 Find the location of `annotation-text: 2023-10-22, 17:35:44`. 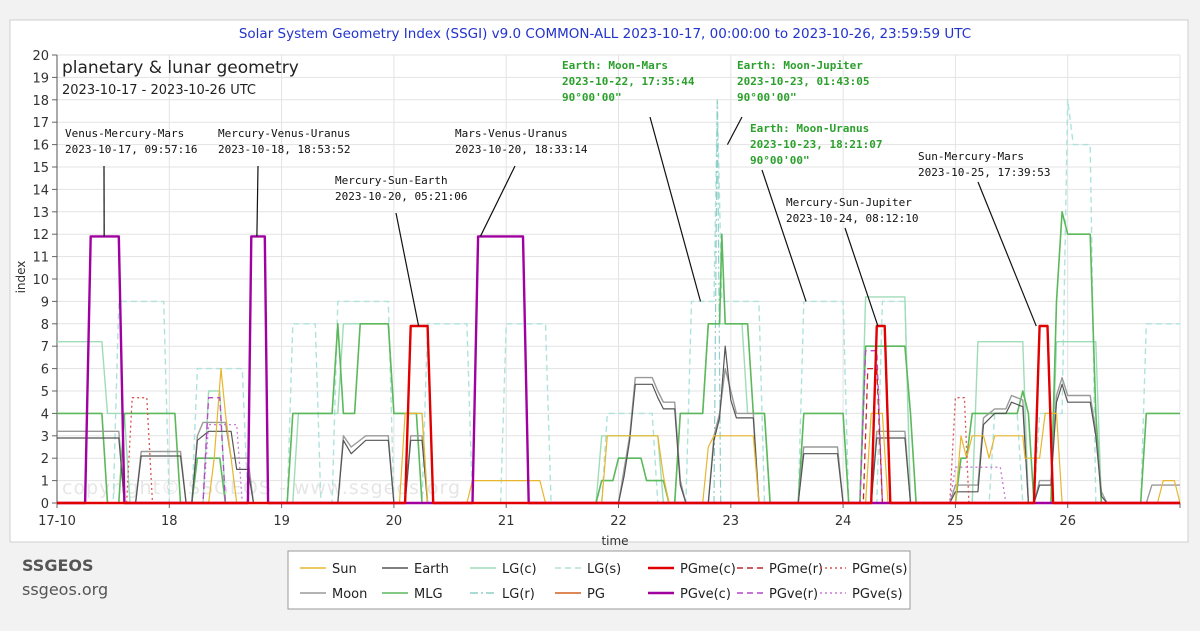

annotation-text: 2023-10-22, 17:35:44 is located at coordinates (628, 81).